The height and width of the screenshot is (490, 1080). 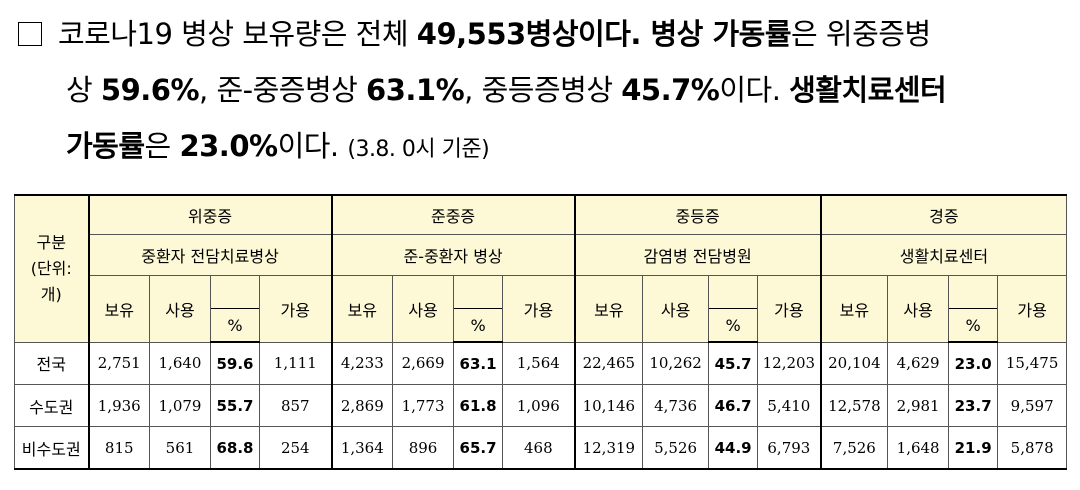 I want to click on available-beds-cell: 1,111, so click(x=295, y=363).